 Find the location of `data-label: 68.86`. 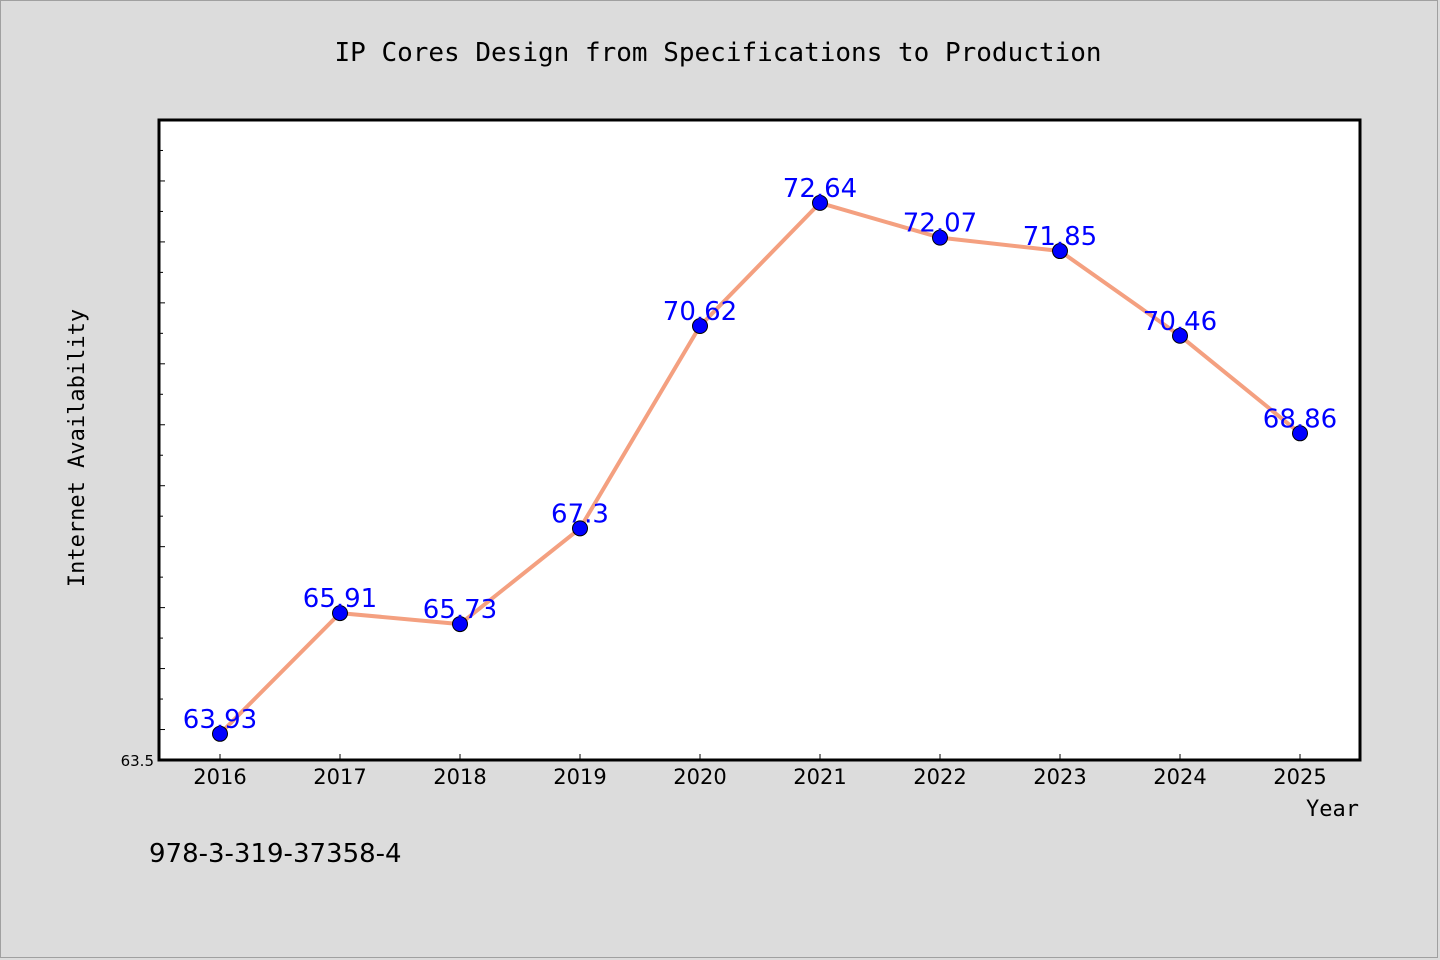

data-label: 68.86 is located at coordinates (1300, 419).